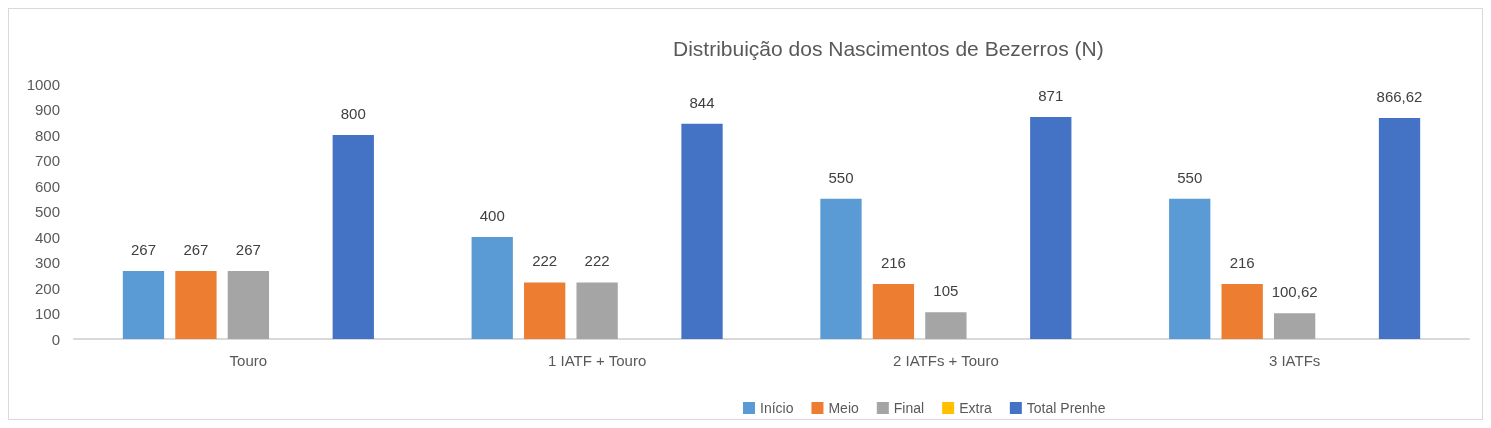  What do you see at coordinates (47, 160) in the screenshot?
I see `y-tick-label: 700` at bounding box center [47, 160].